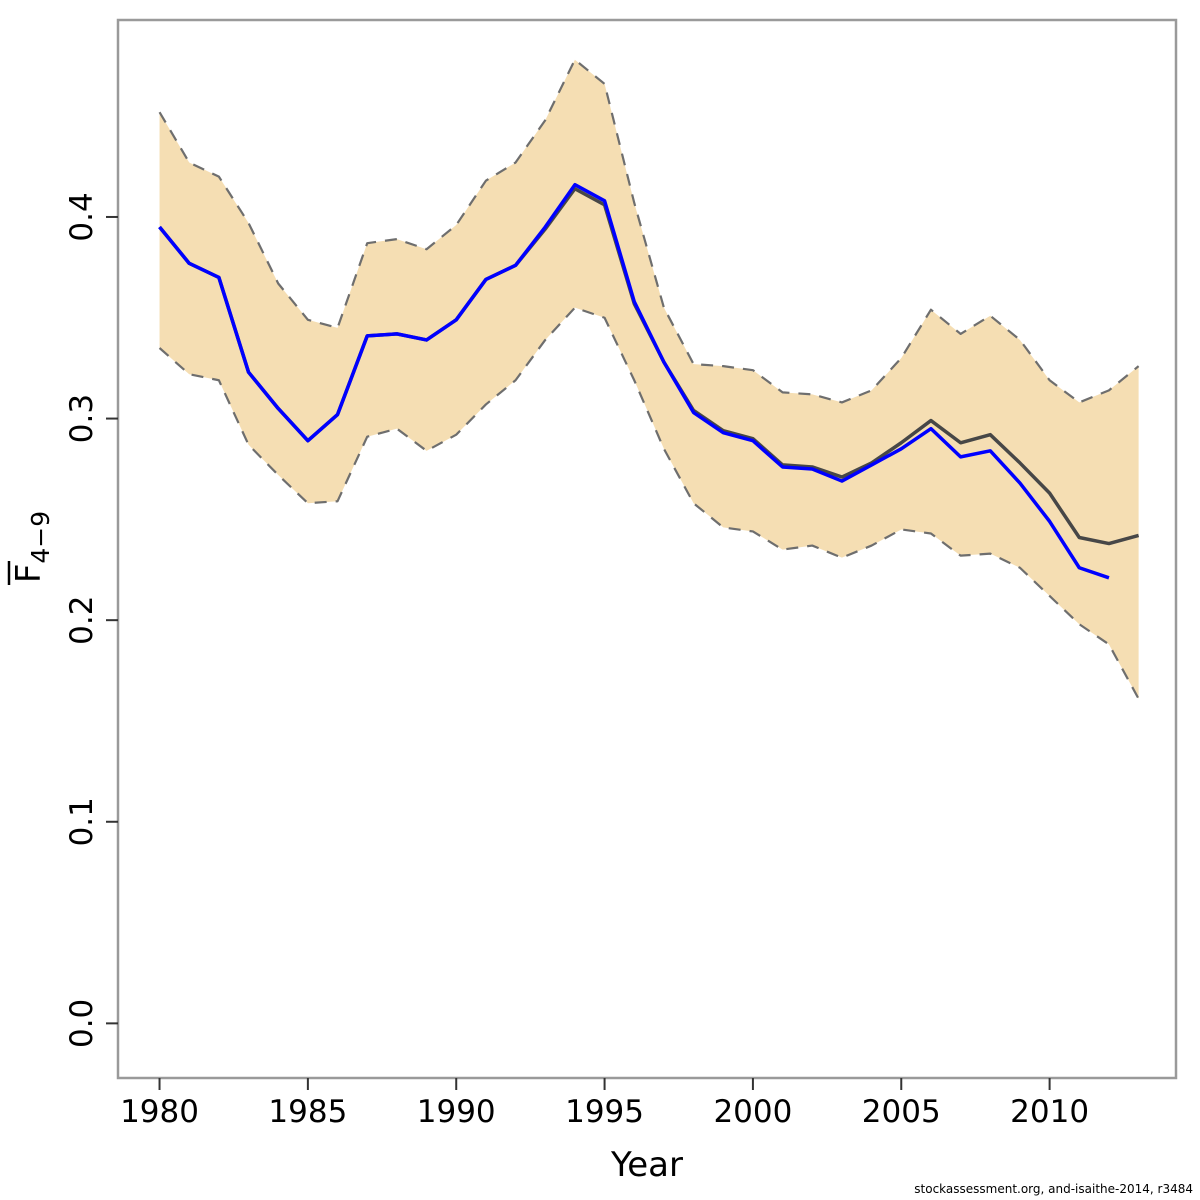 The width and height of the screenshot is (1200, 1200). Describe the element at coordinates (82, 216) in the screenshot. I see `y-tick-label: 0.4` at that location.